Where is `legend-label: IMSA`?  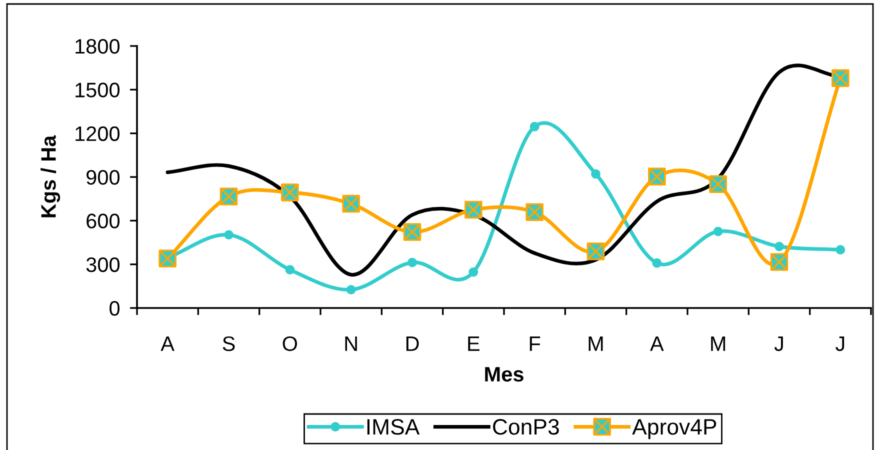 legend-label: IMSA is located at coordinates (393, 427).